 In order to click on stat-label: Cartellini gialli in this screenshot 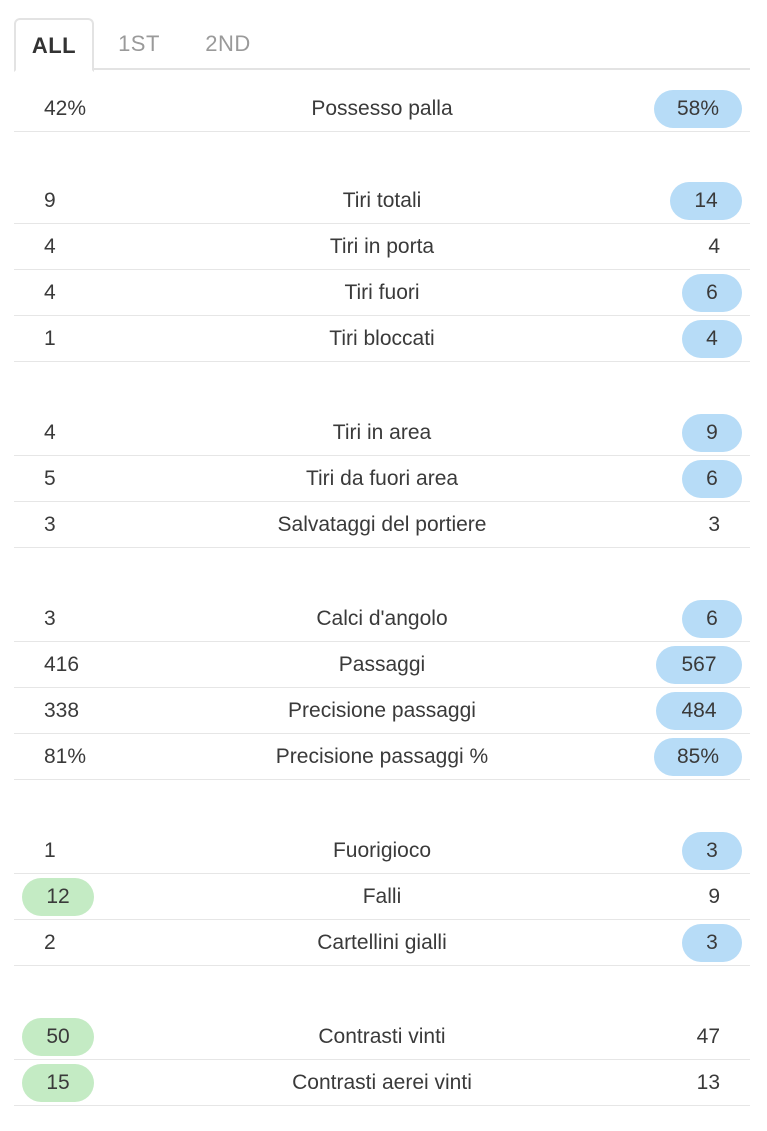, I will do `click(382, 942)`.